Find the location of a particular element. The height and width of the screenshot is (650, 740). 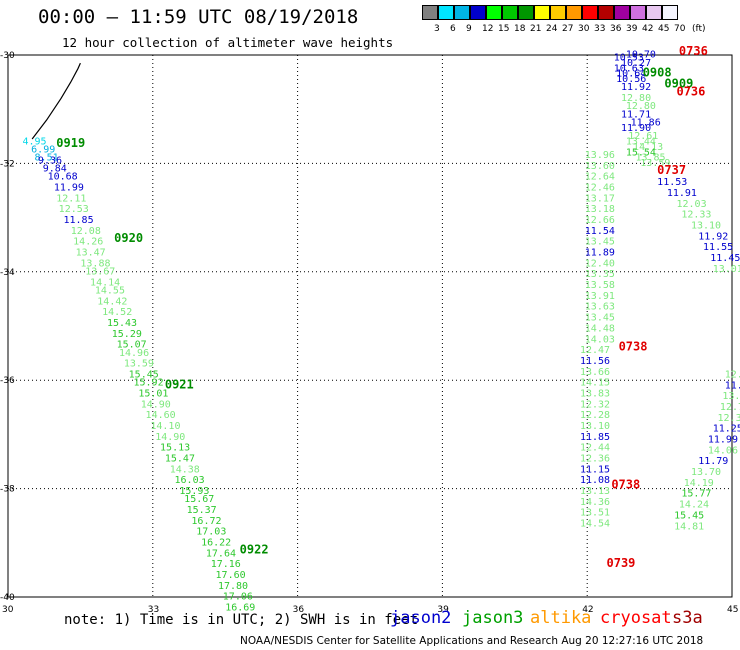

wave-height-label: 11.92 is located at coordinates (713, 236).